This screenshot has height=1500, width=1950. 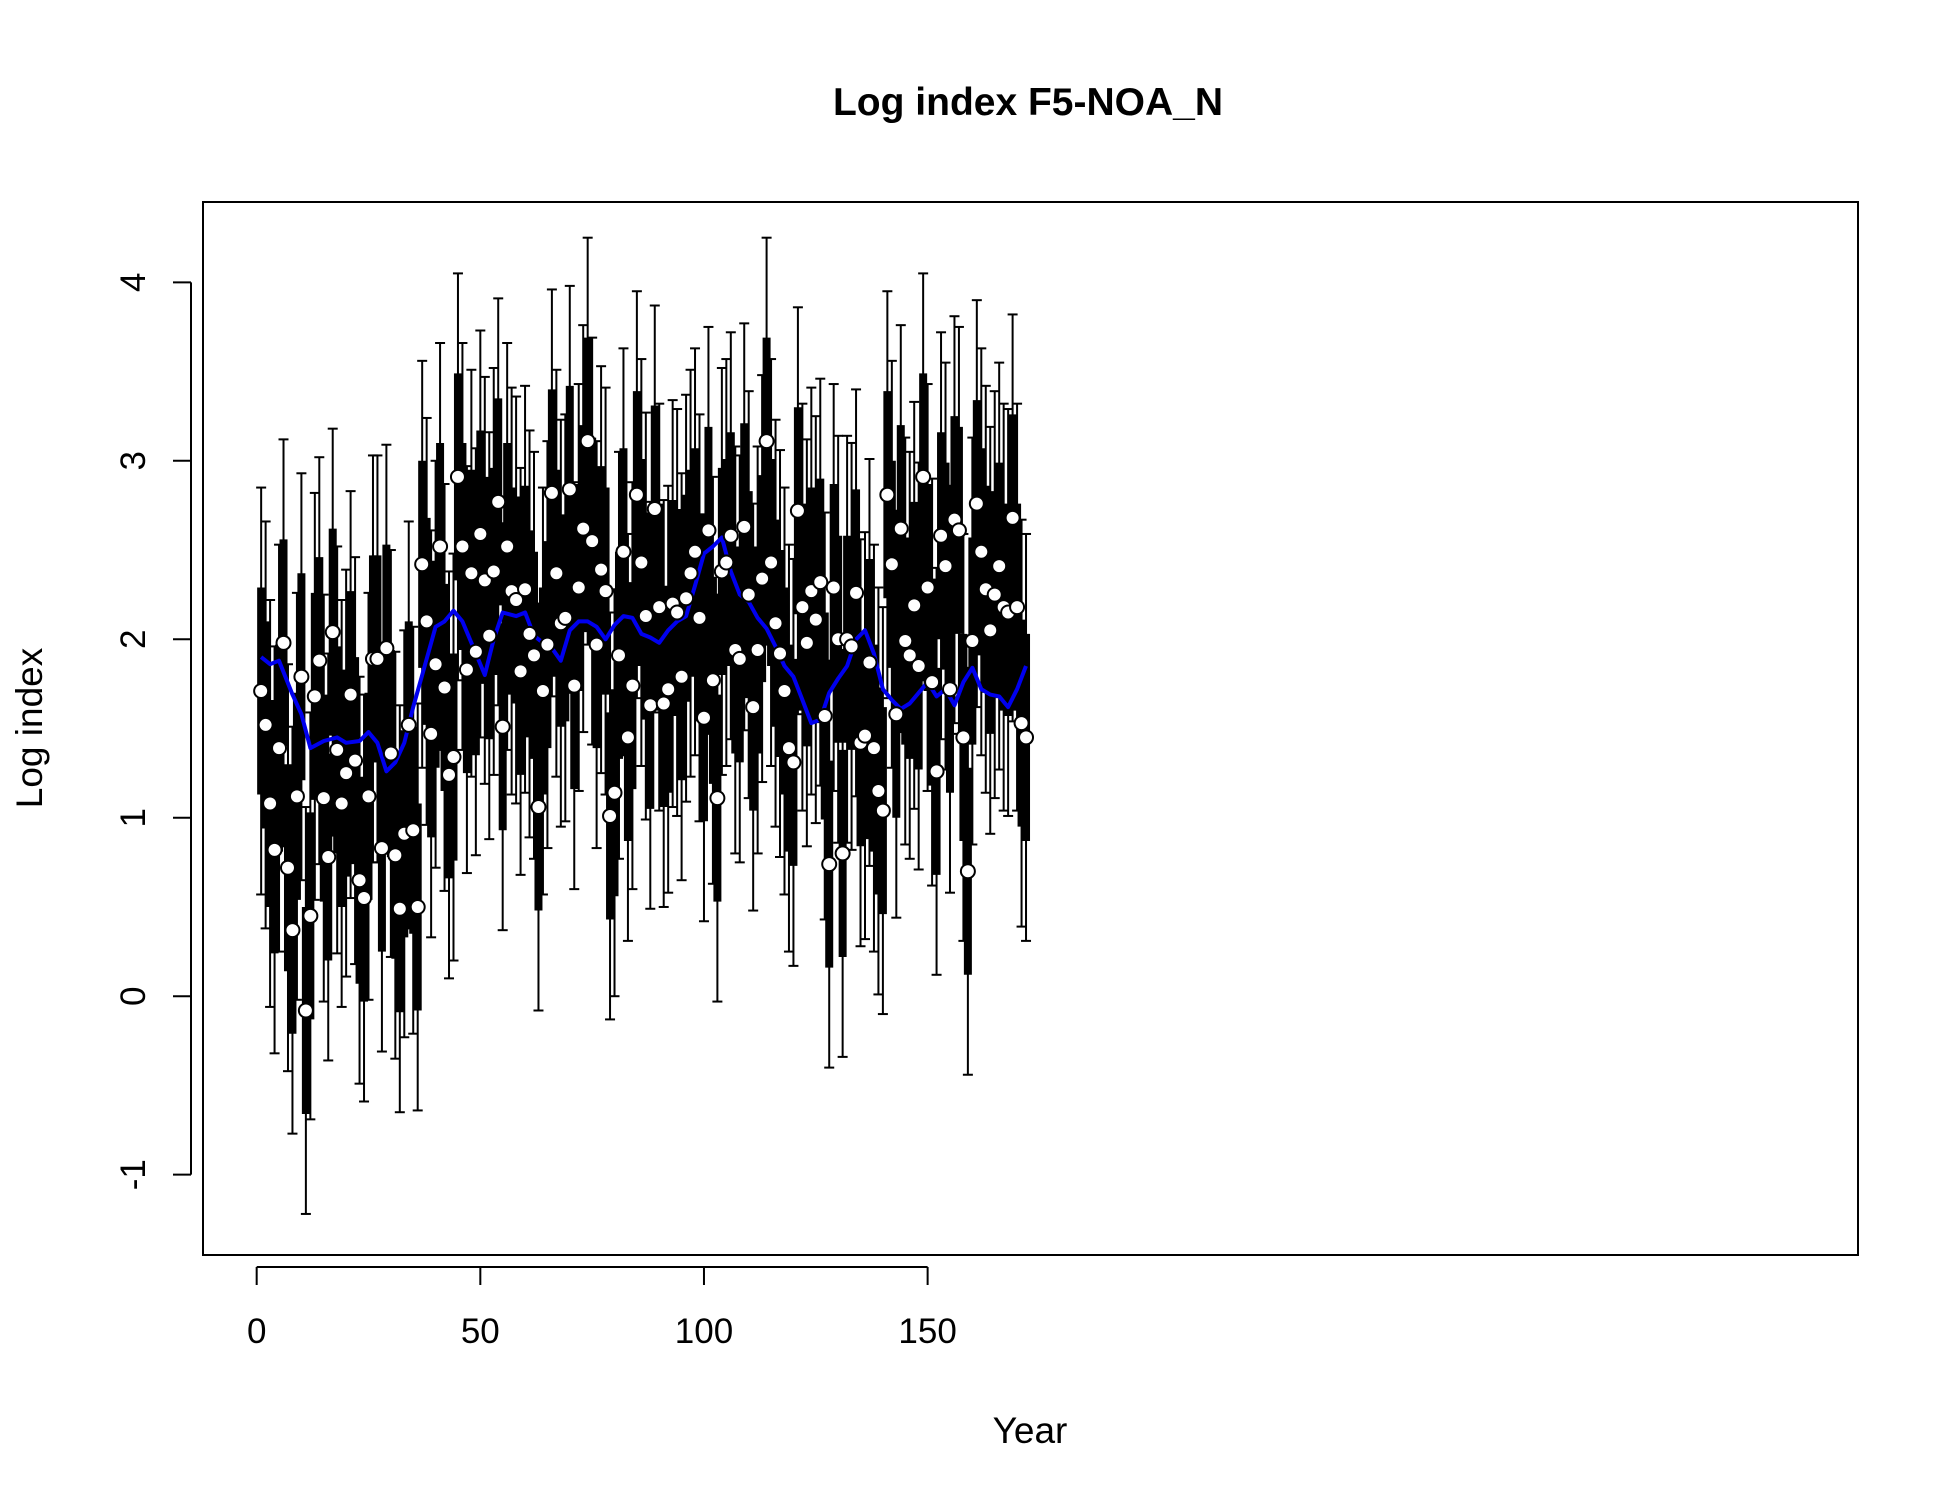 I want to click on x-tick-label: 100, so click(x=704, y=1331).